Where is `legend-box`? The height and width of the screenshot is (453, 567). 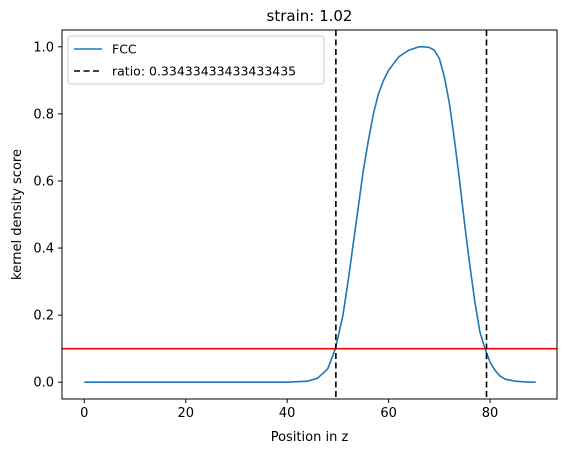 legend-box is located at coordinates (196, 60).